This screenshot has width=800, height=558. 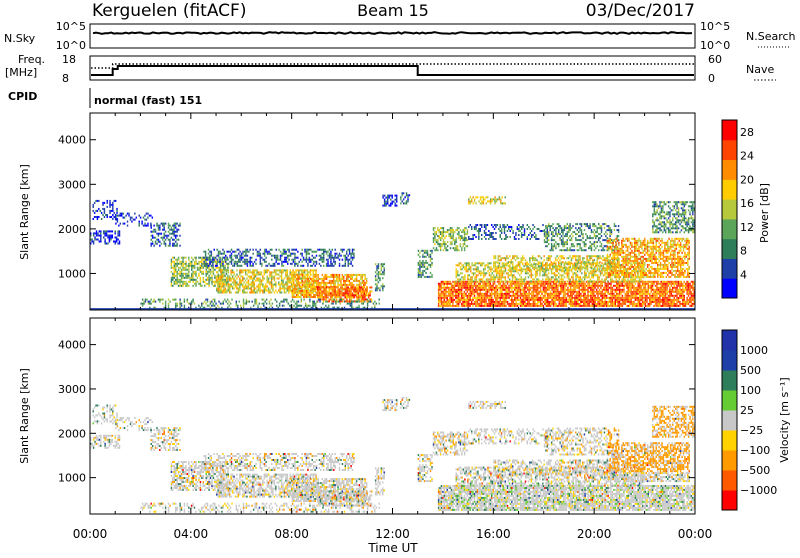 What do you see at coordinates (392, 70) in the screenshot?
I see `frequency-line` at bounding box center [392, 70].